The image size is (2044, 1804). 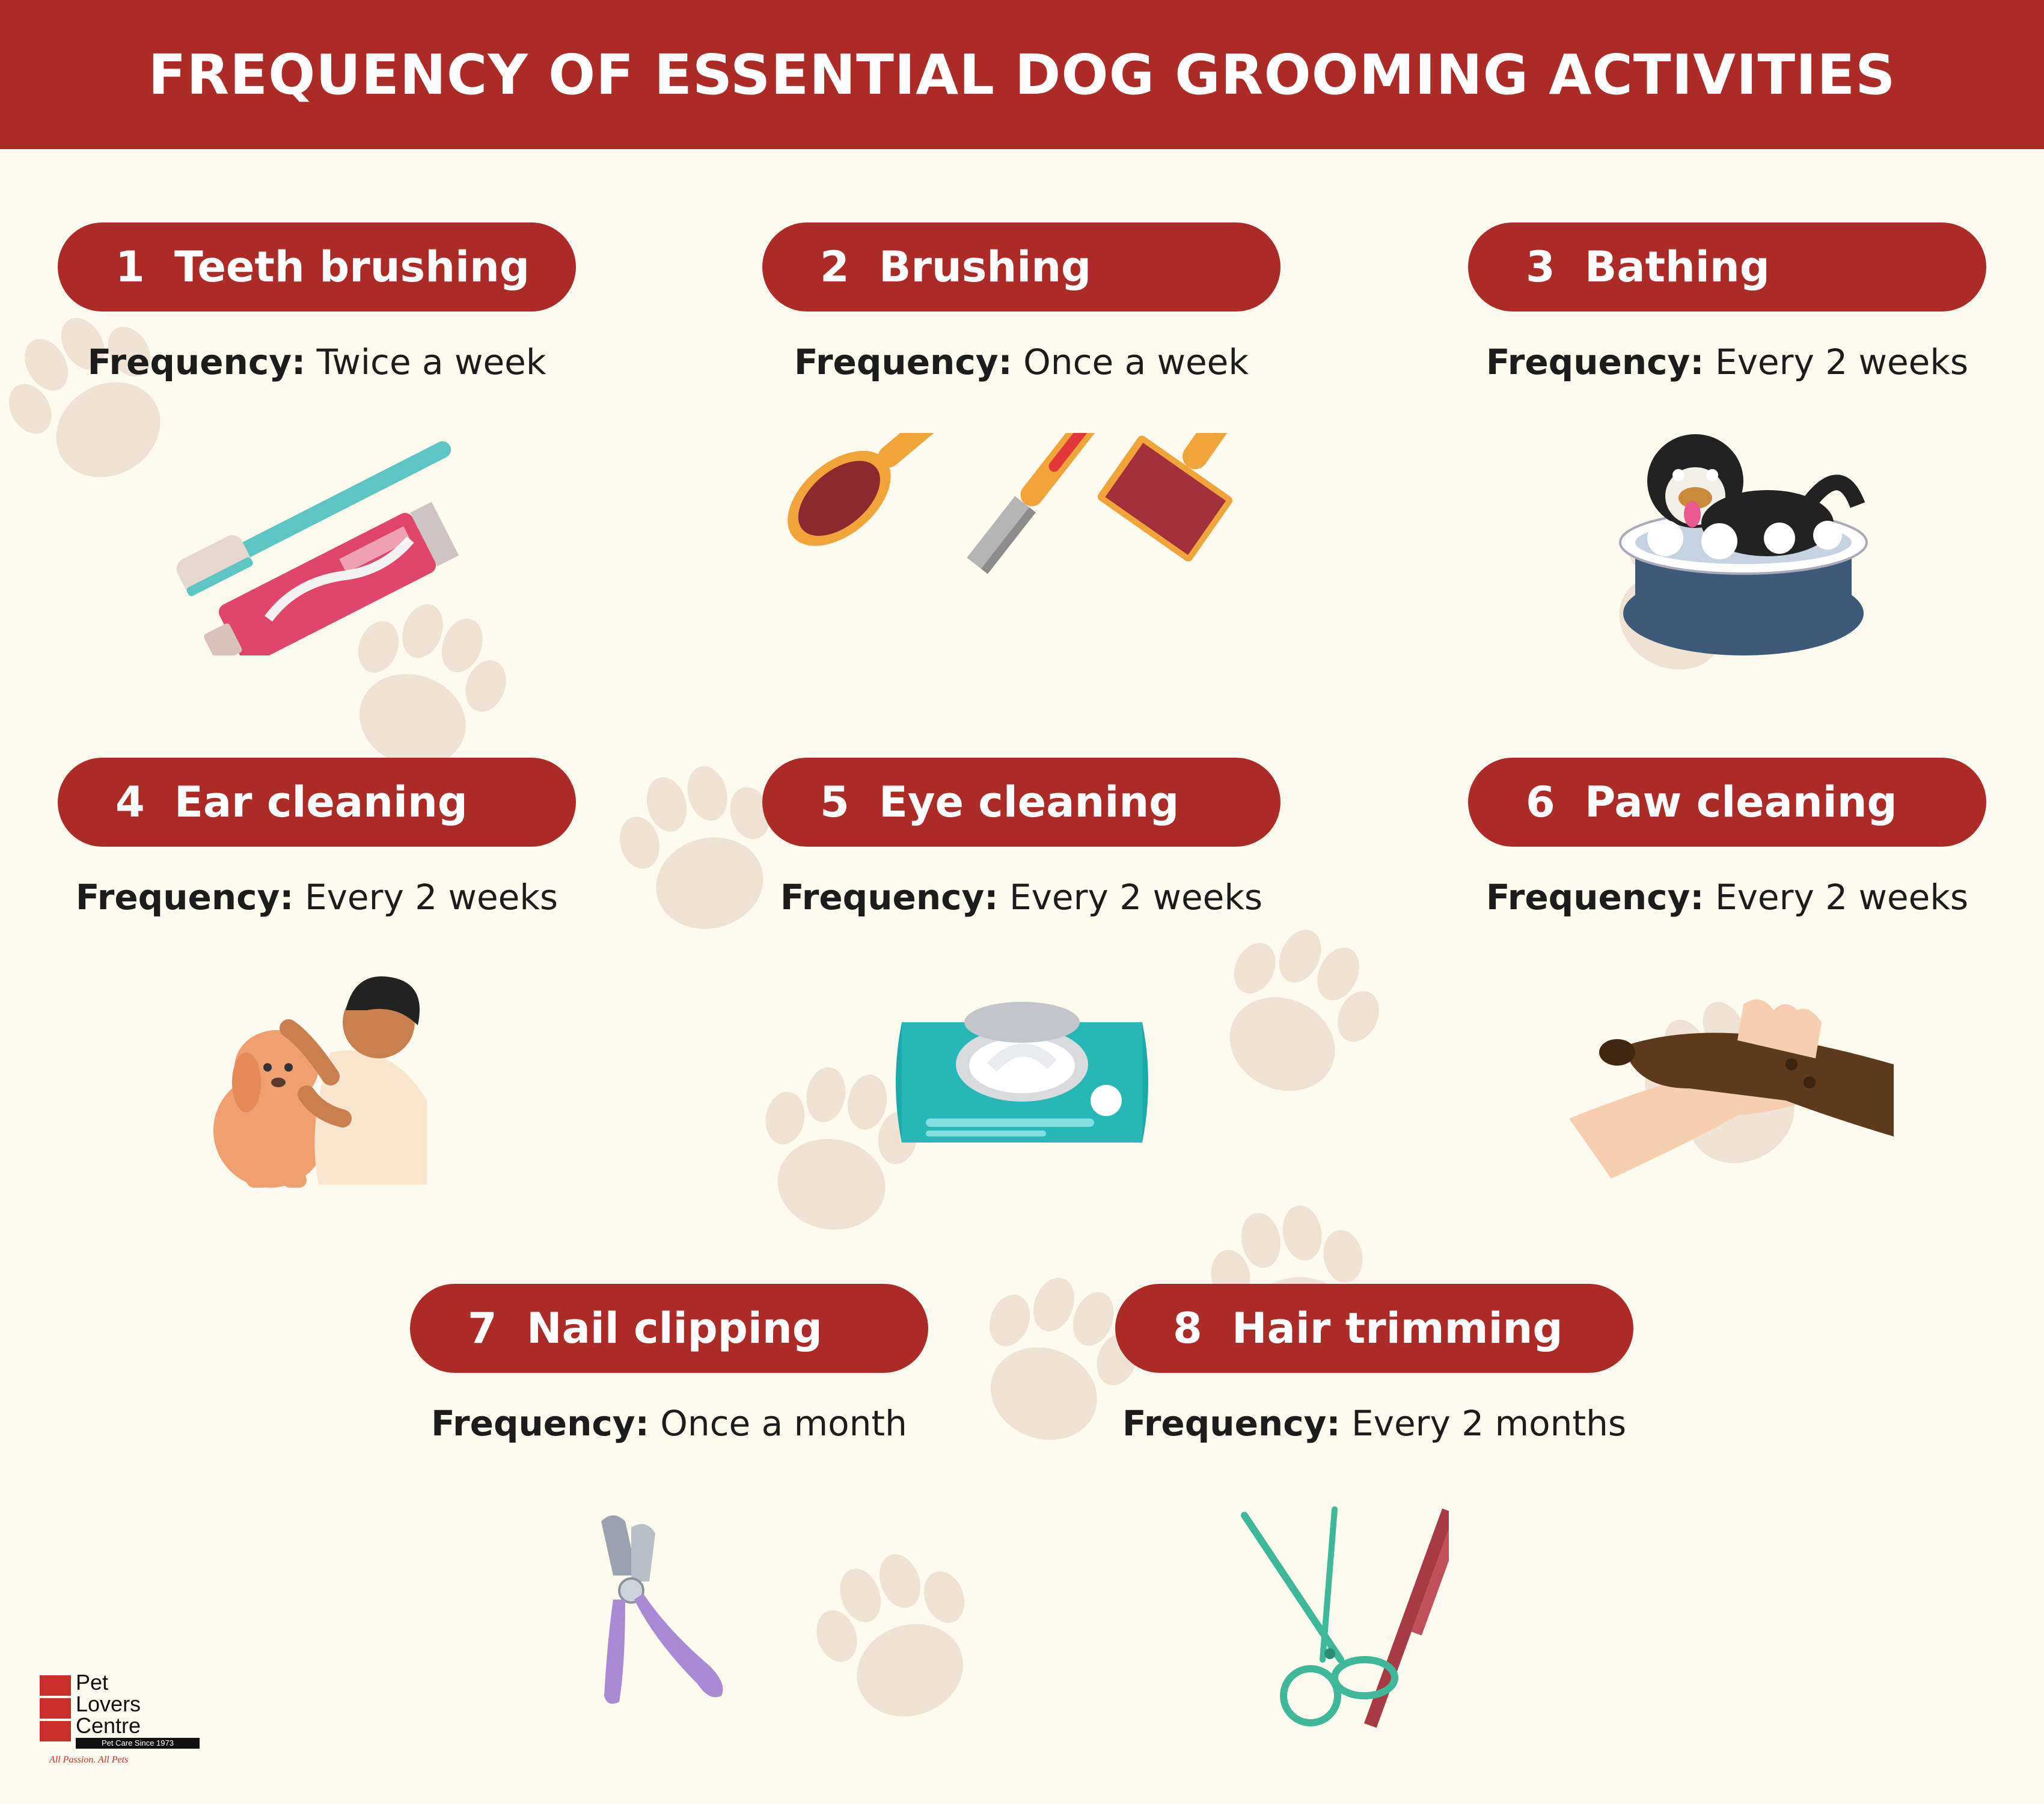 What do you see at coordinates (834, 803) in the screenshot?
I see `activity-number: 5` at bounding box center [834, 803].